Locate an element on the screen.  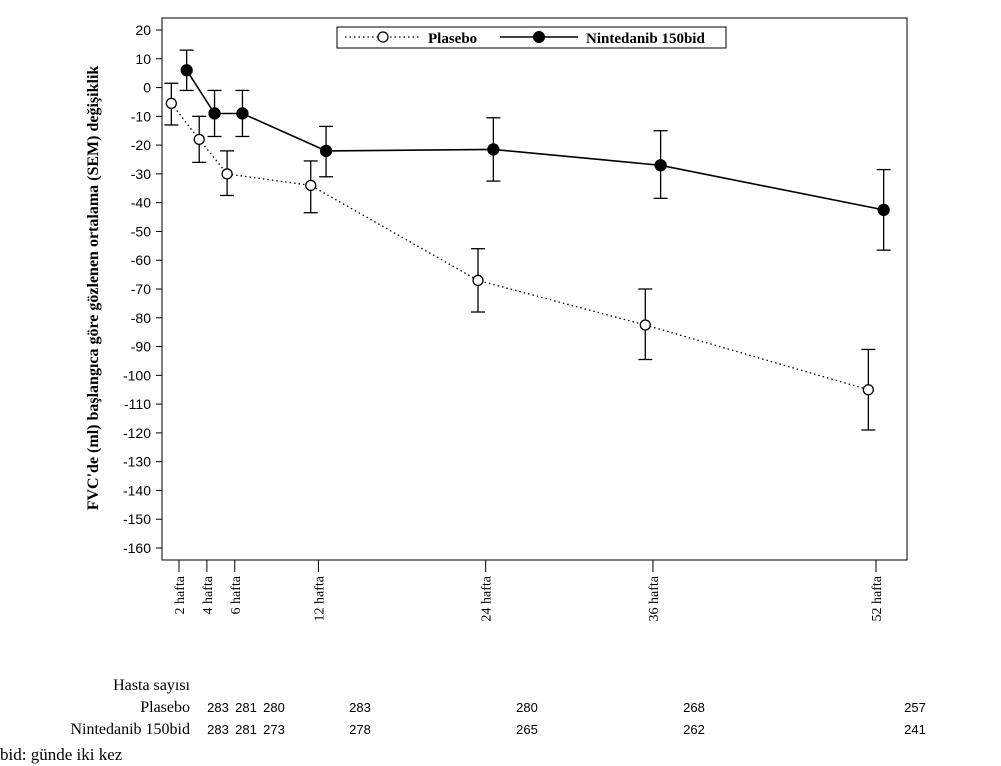
patients-table-header: Hasta sayısı is located at coordinates (151, 685).